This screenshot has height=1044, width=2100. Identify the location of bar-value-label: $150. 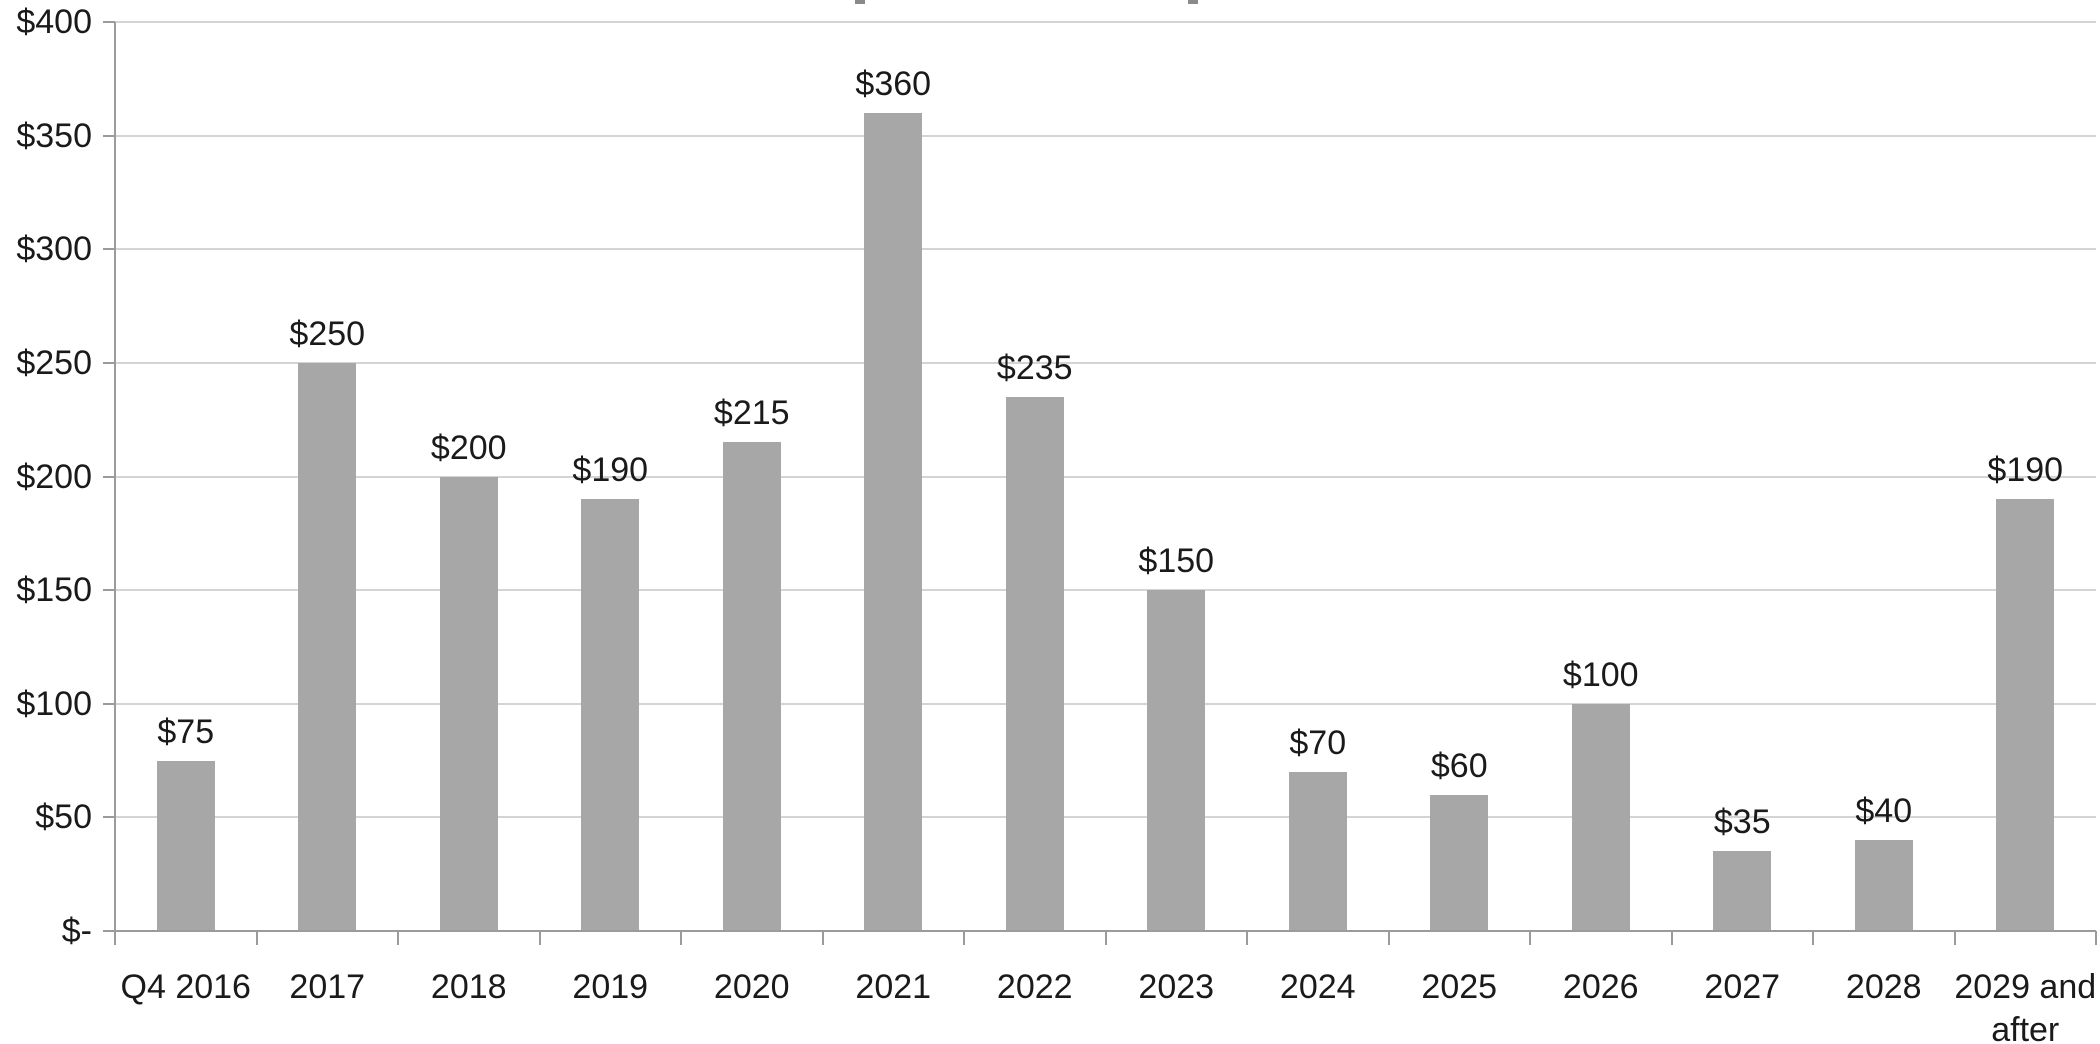
(1176, 561).